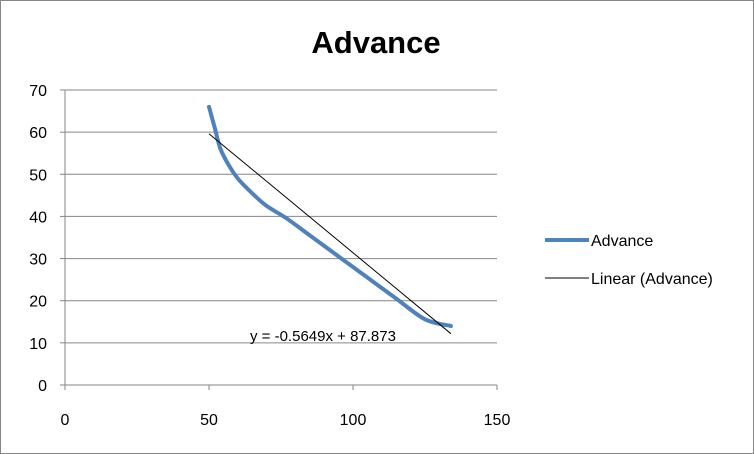 The width and height of the screenshot is (754, 454). What do you see at coordinates (38, 175) in the screenshot?
I see `y-tick-label-50: 50` at bounding box center [38, 175].